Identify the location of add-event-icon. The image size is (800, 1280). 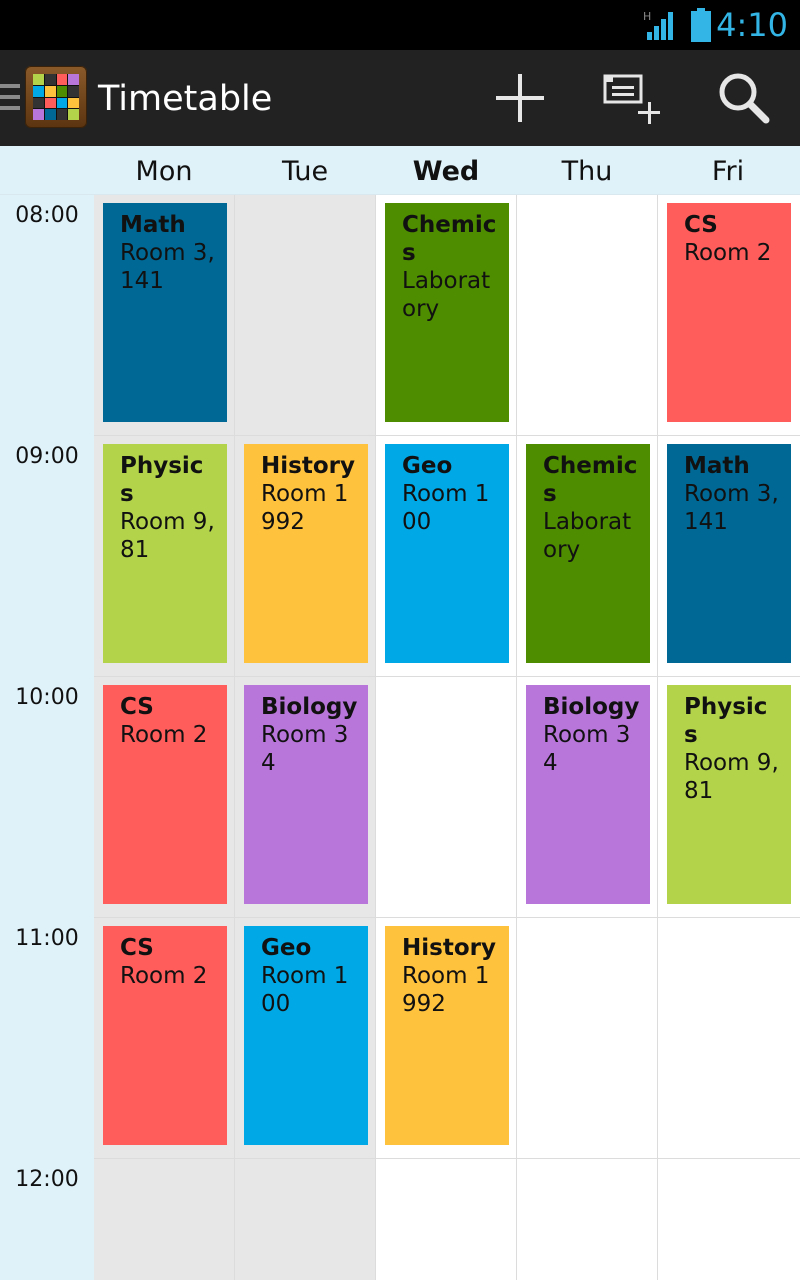
(631, 99).